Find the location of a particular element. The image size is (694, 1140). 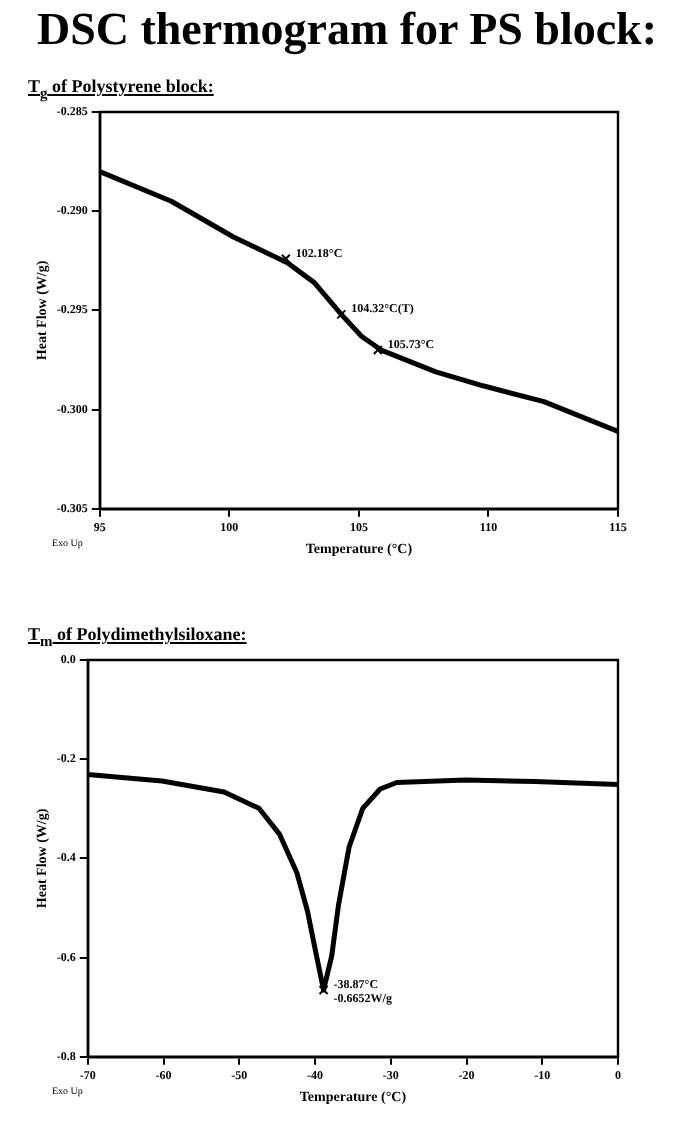

chart-subtitle: T$_{m}$ of Polydimethylsiloxane is located at coordinates (137, 637).